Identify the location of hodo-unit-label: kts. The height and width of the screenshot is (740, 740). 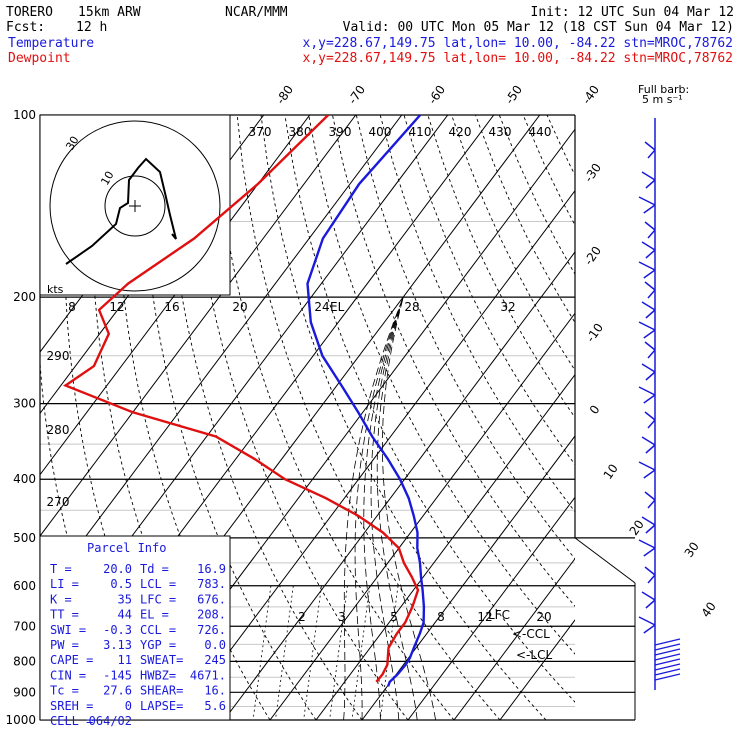
(55, 289).